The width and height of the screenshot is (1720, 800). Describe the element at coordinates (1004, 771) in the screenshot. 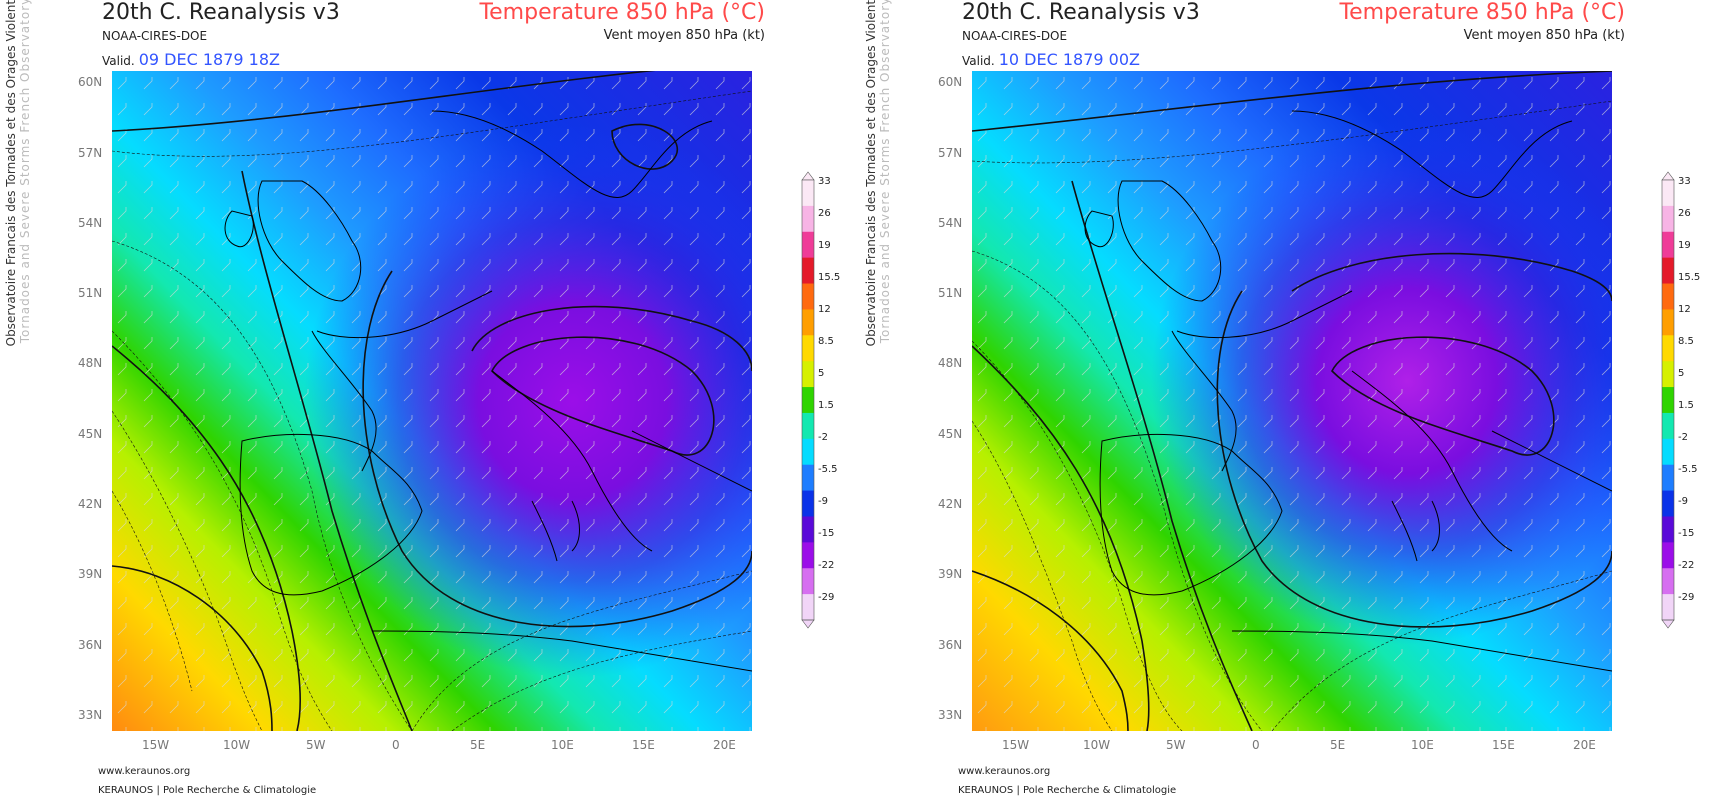

I see `footer-url: www.keraunos.org` at that location.